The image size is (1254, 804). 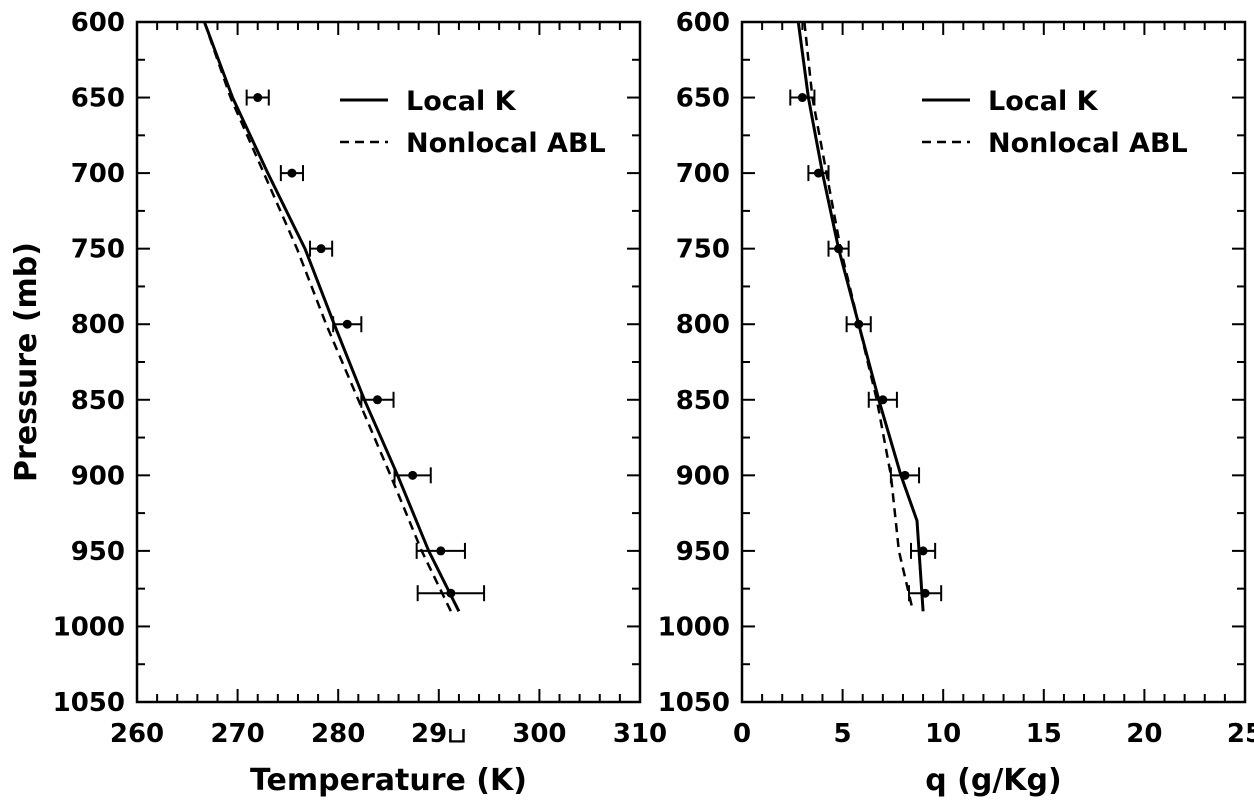 What do you see at coordinates (237, 734) in the screenshot?
I see `x-tick-label: 270` at bounding box center [237, 734].